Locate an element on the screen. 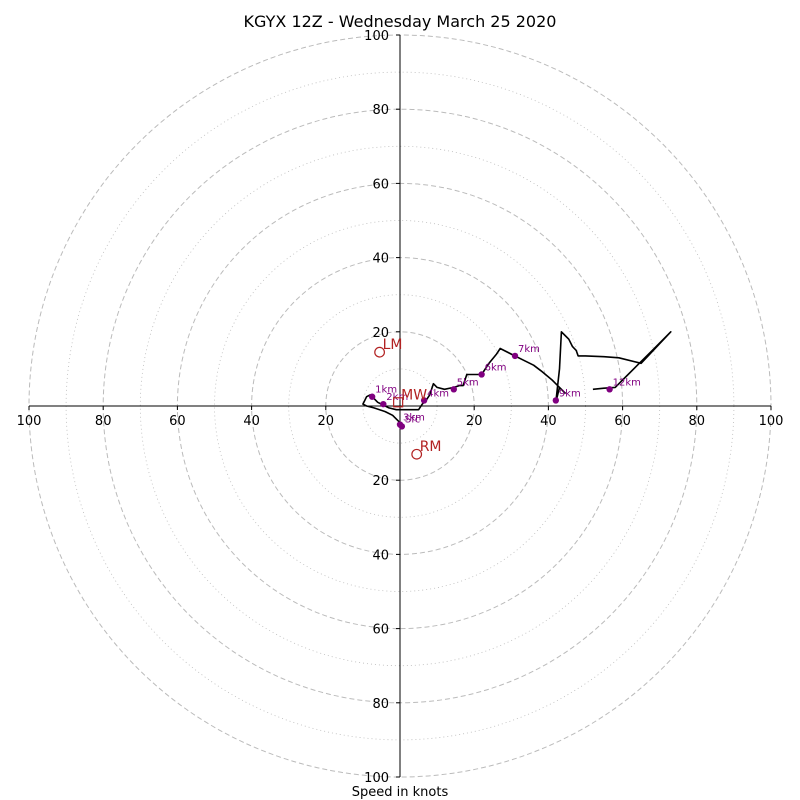 The image size is (800, 800). height-label-4km: 4km is located at coordinates (438, 393).